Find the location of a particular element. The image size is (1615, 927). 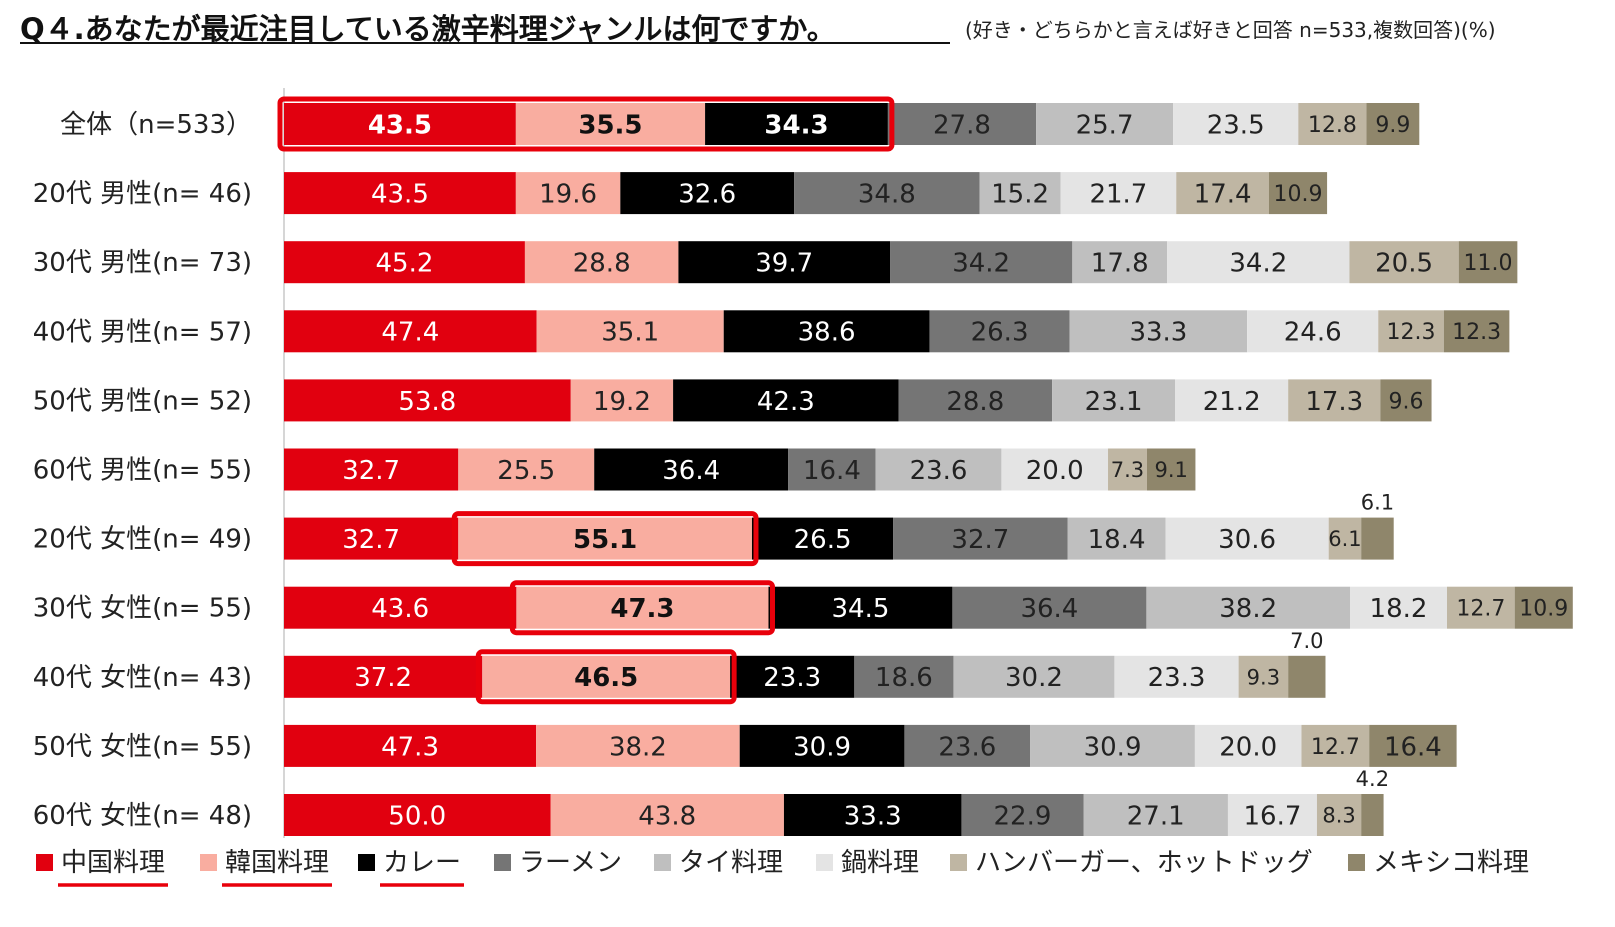

category-label: 60代 男性(n= 55) is located at coordinates (142, 471).